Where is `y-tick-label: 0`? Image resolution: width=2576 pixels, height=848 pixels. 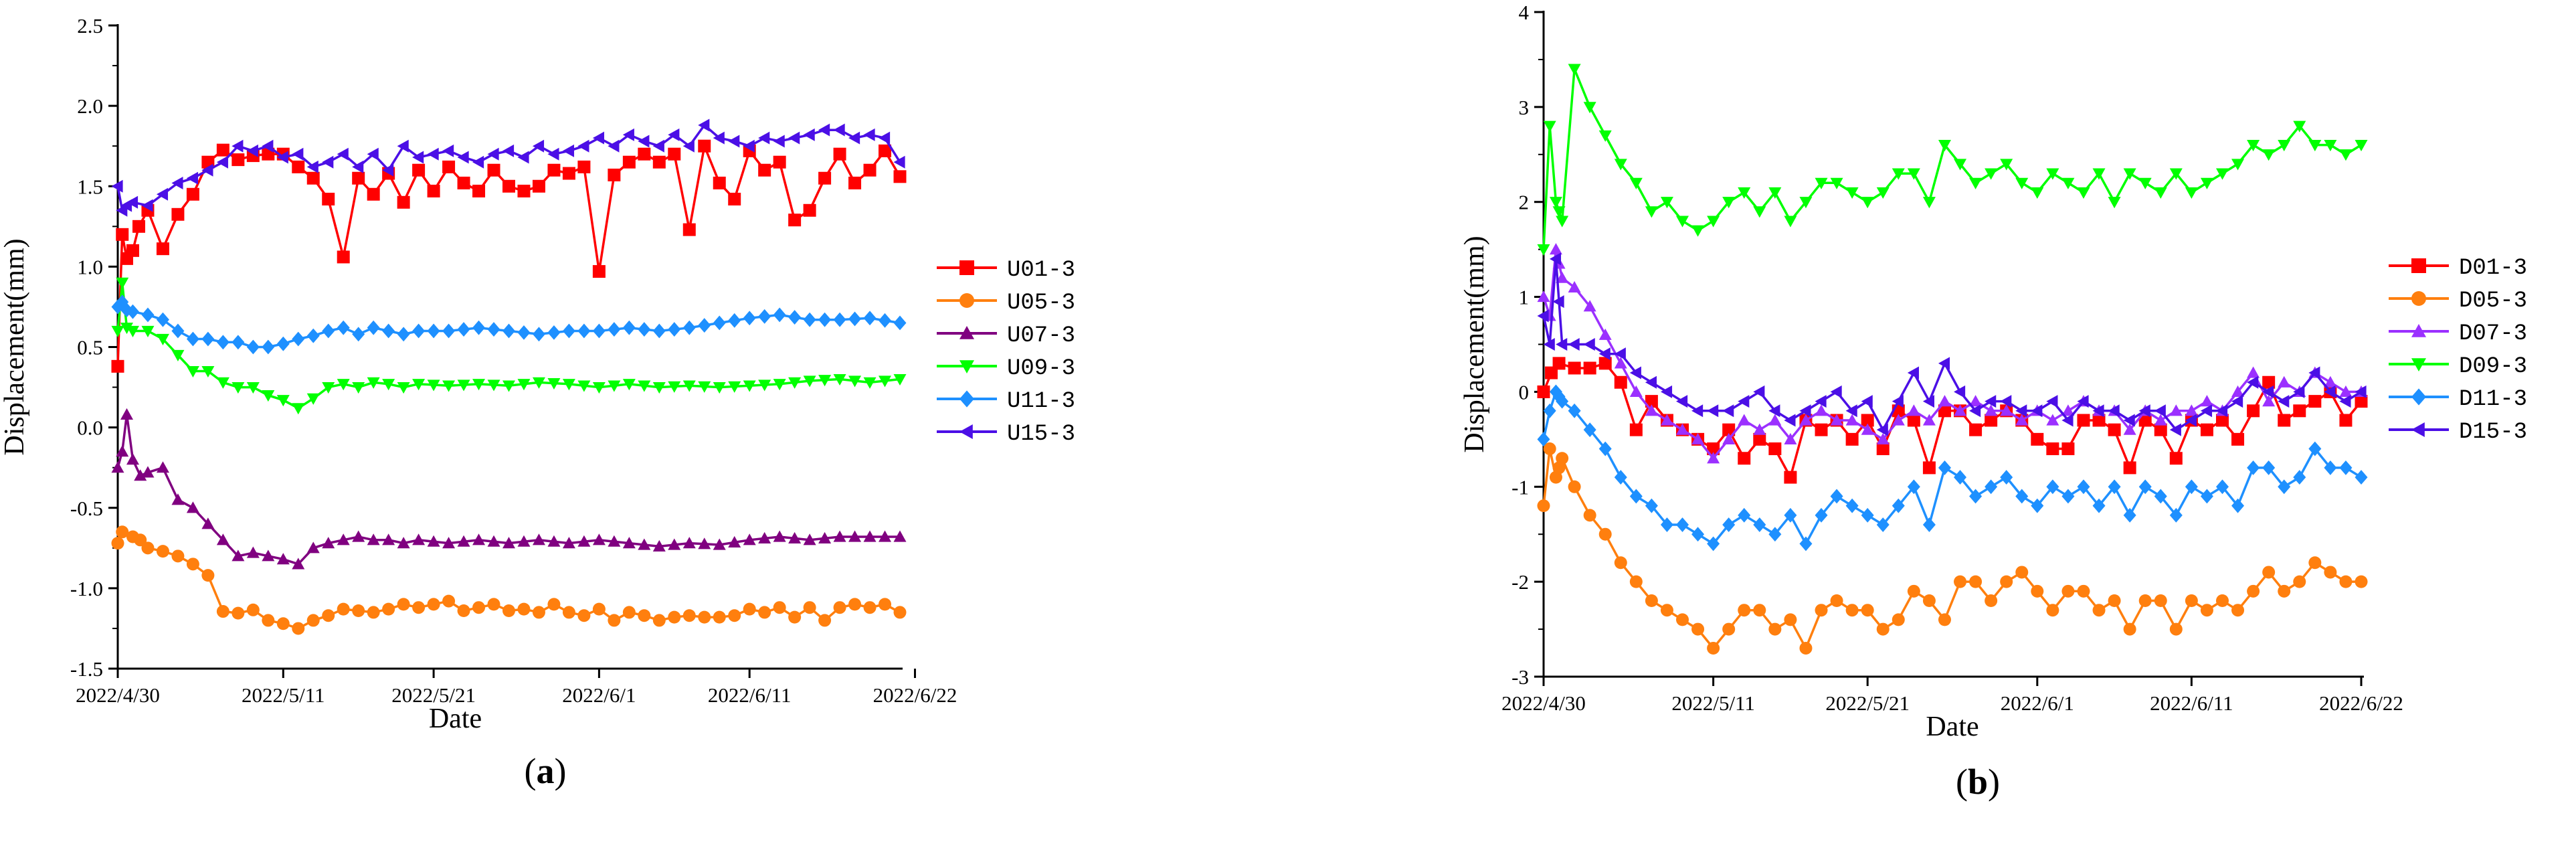
y-tick-label: 0 is located at coordinates (1524, 392).